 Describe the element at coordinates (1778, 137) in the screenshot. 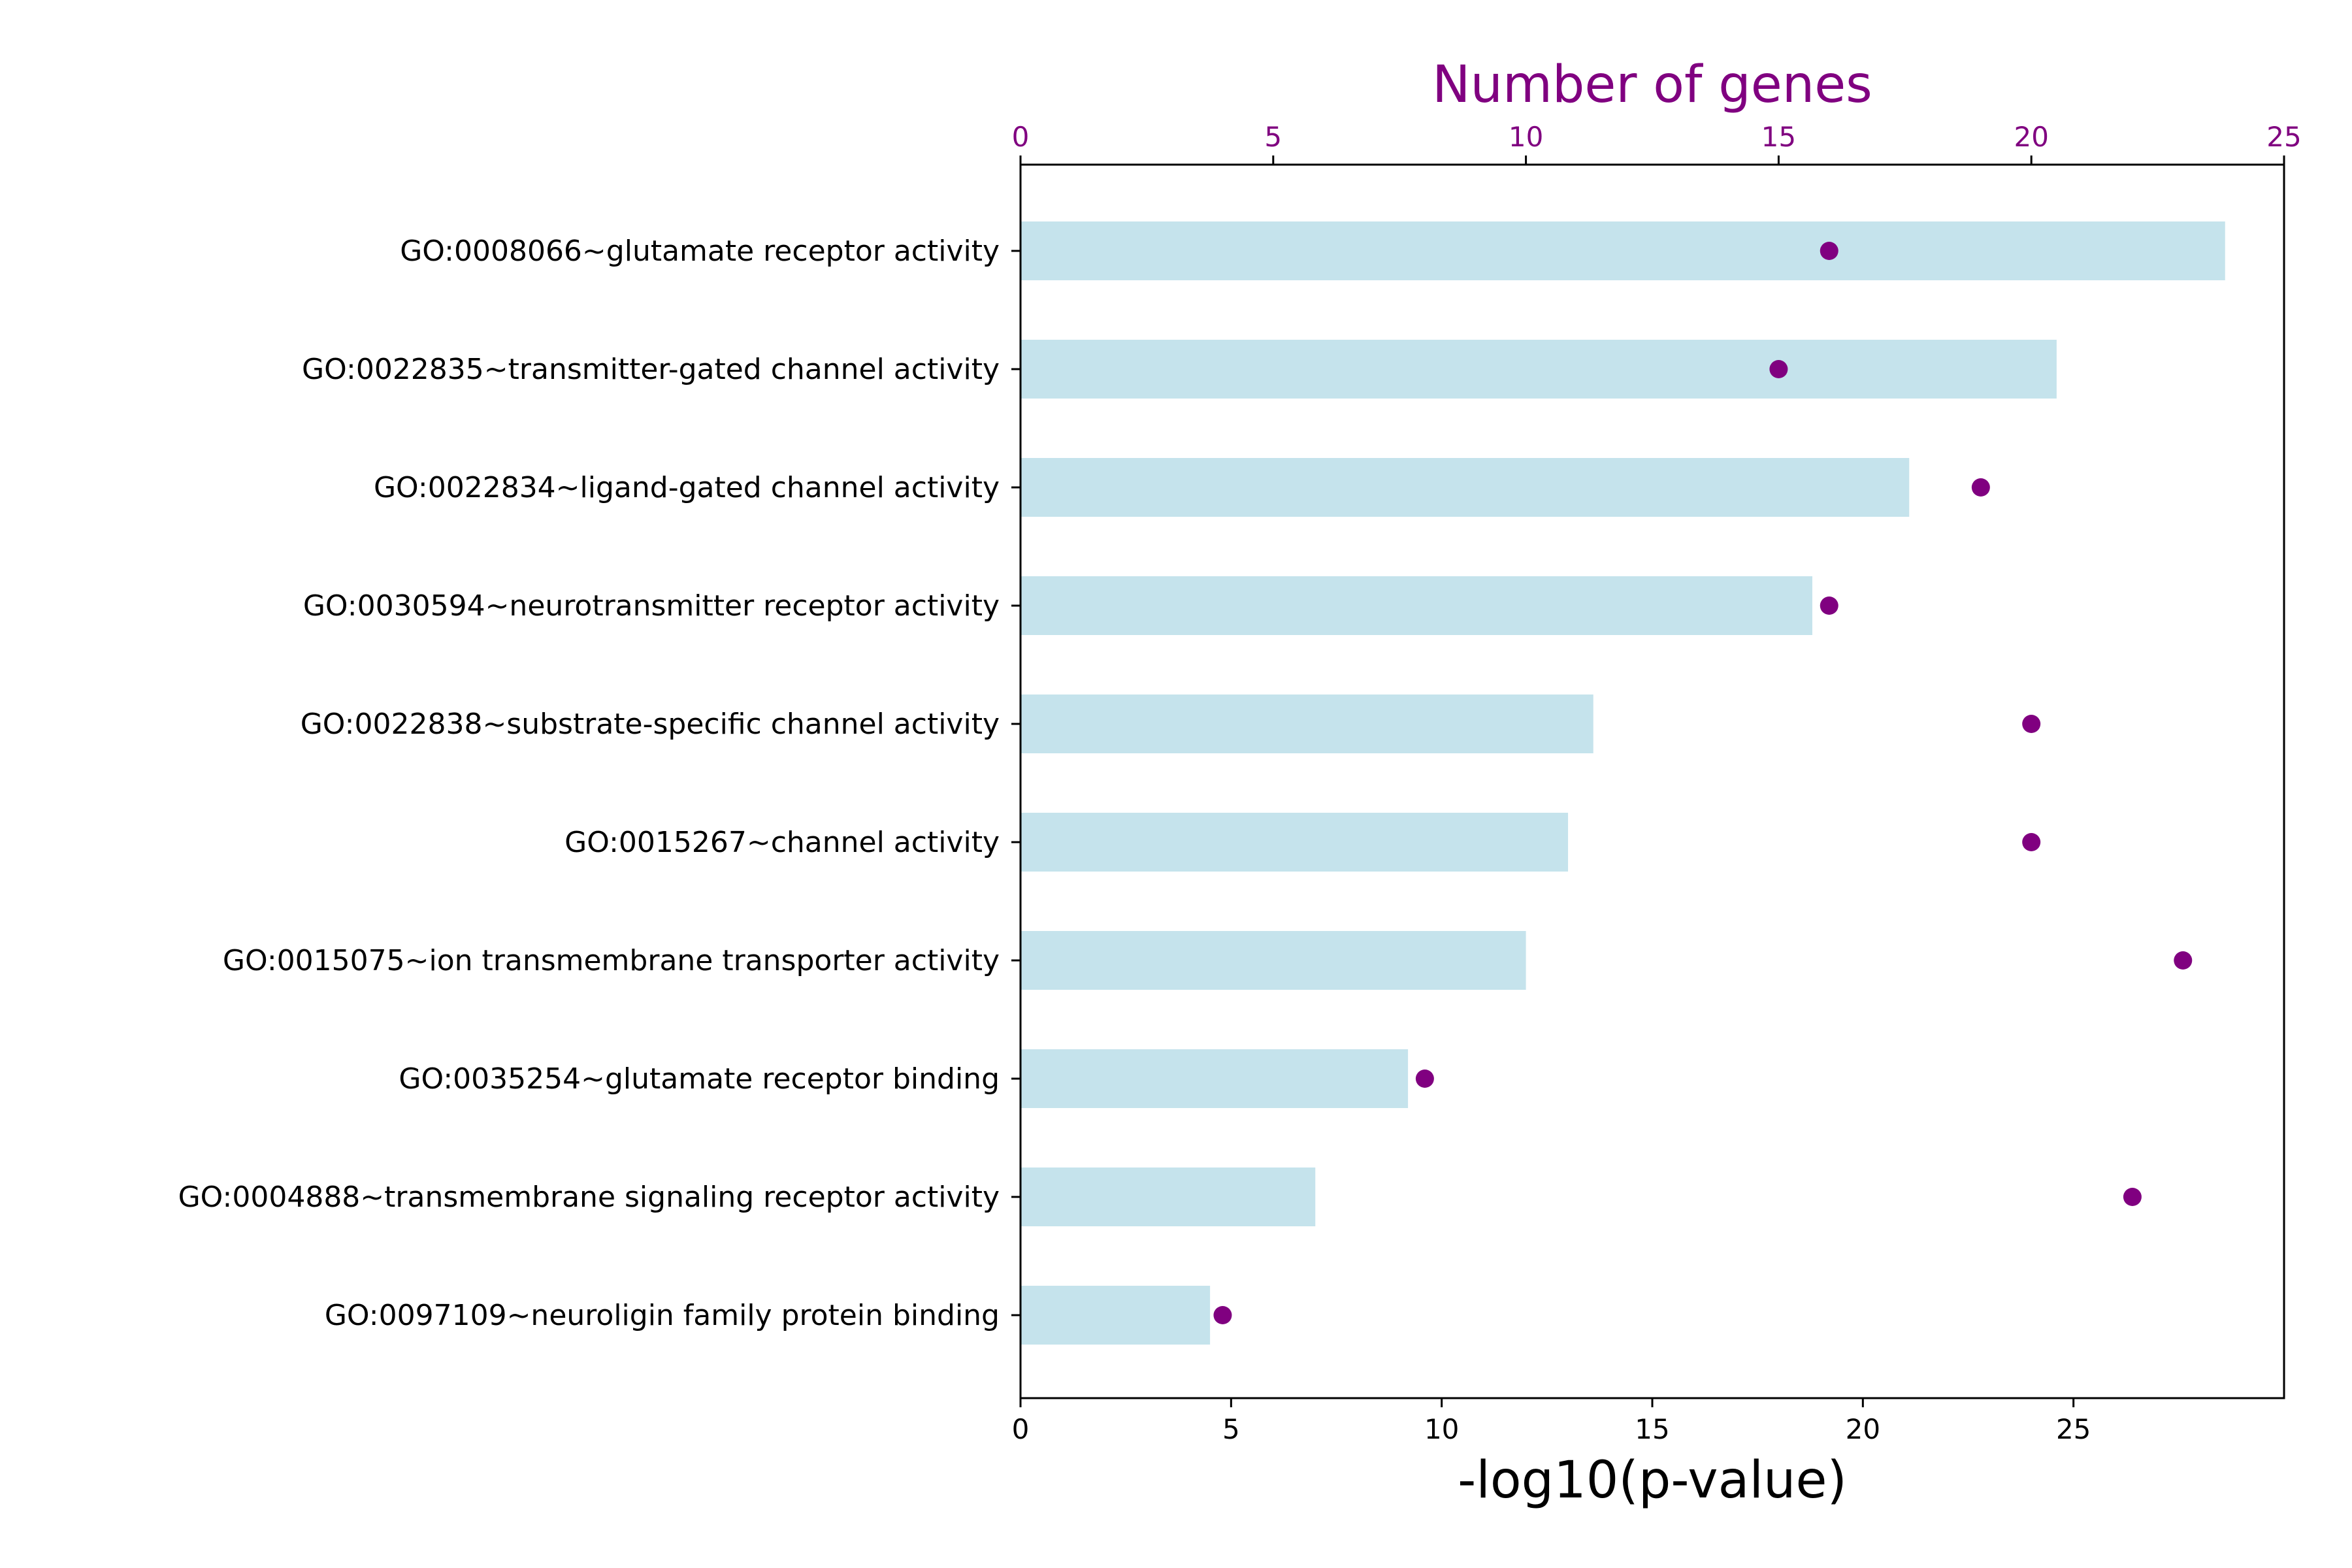

I see `top-tick-label-3: 15` at that location.